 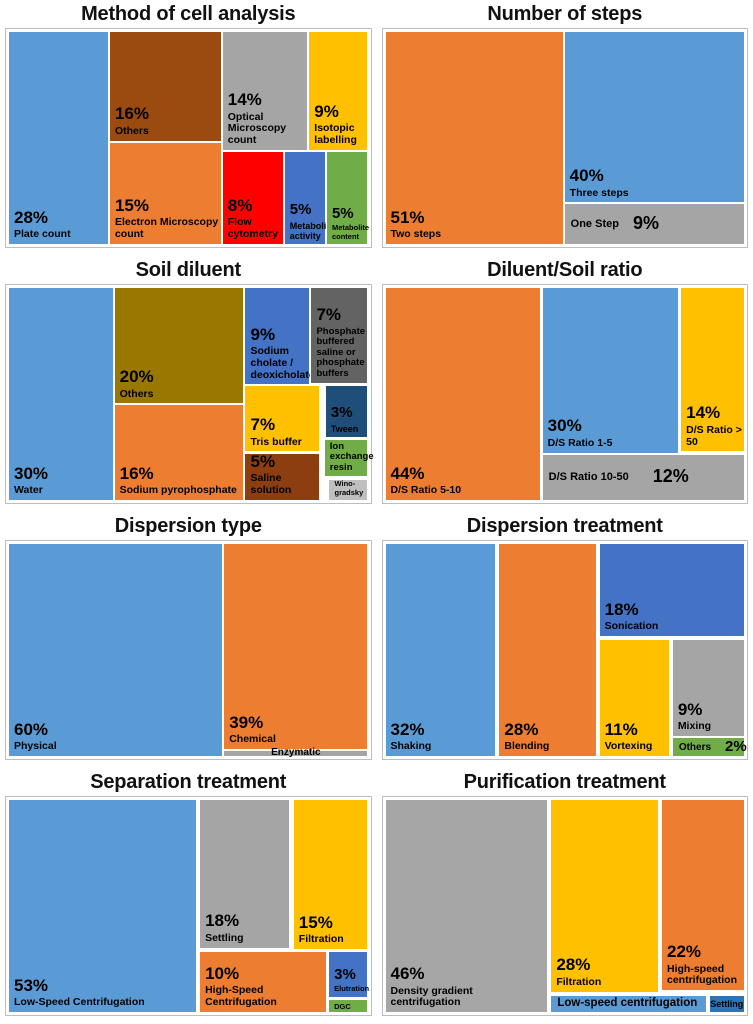 I want to click on tile-label: Plate count, so click(x=42, y=234).